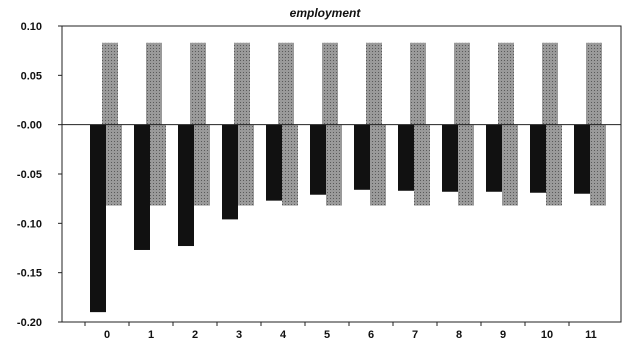  I want to click on x-tick-label: 11, so click(591, 335).